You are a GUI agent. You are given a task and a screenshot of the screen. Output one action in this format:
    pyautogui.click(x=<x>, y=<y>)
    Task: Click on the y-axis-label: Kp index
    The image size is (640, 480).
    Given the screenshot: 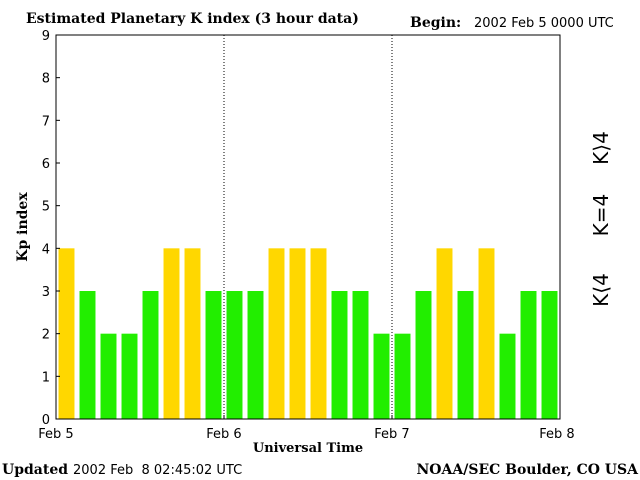 What is the action you would take?
    pyautogui.click(x=23, y=227)
    